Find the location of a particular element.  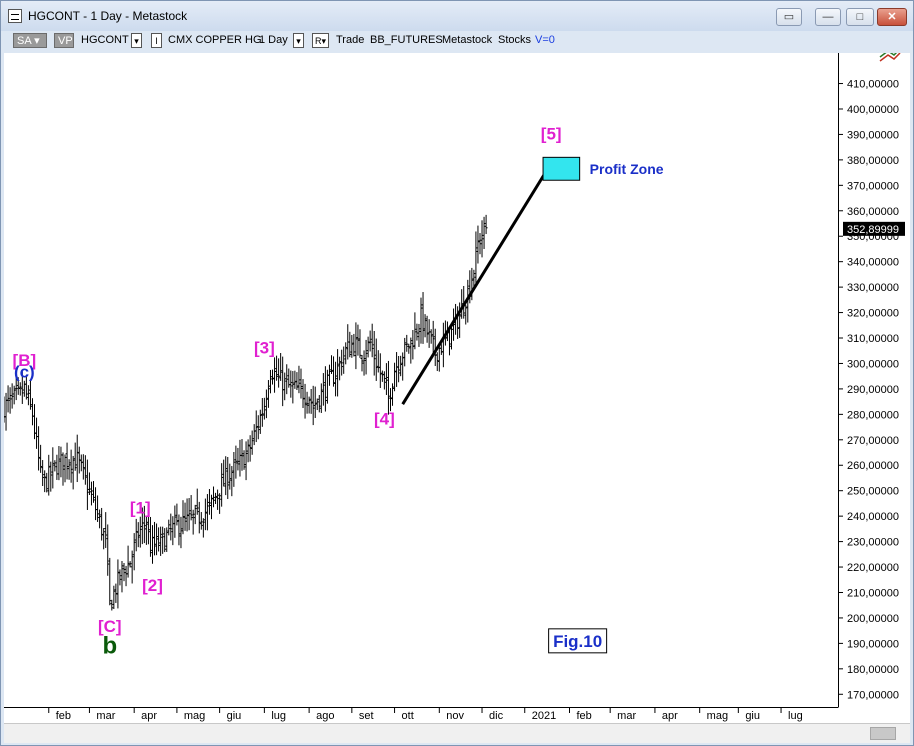

r-marker: R▾ is located at coordinates (320, 40).